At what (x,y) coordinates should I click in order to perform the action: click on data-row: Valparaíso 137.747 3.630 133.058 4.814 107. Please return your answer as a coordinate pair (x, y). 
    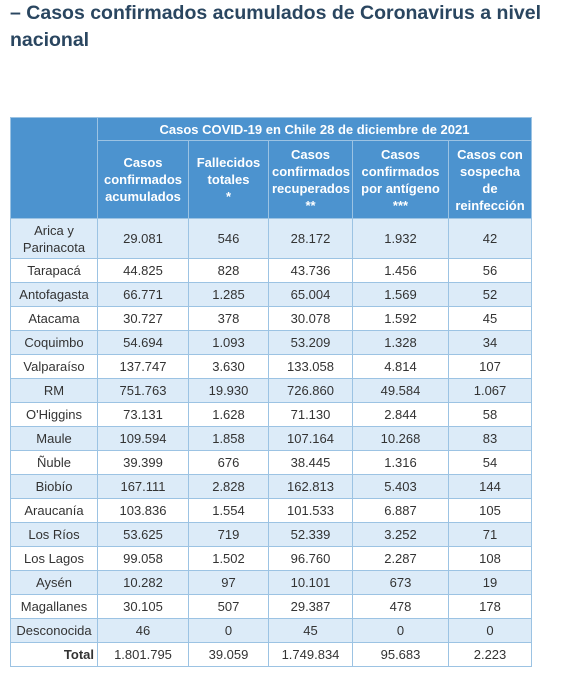
    Looking at the image, I should click on (271, 366).